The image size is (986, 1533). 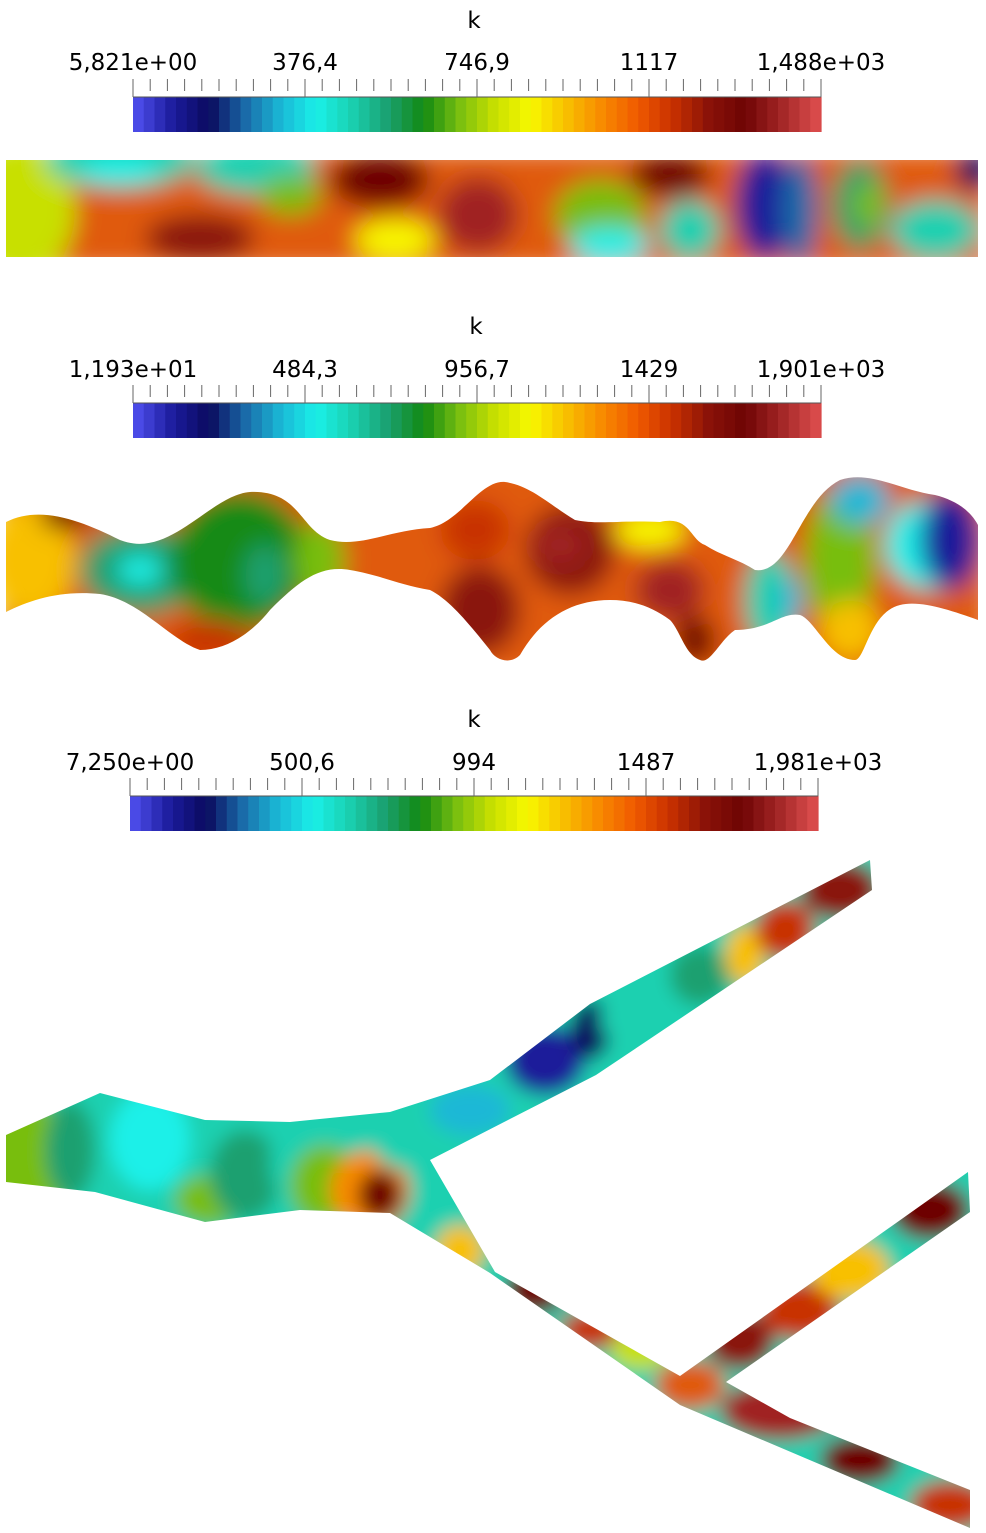 I want to click on panel-3-colorbar-label-1: 500,6, so click(x=302, y=763).